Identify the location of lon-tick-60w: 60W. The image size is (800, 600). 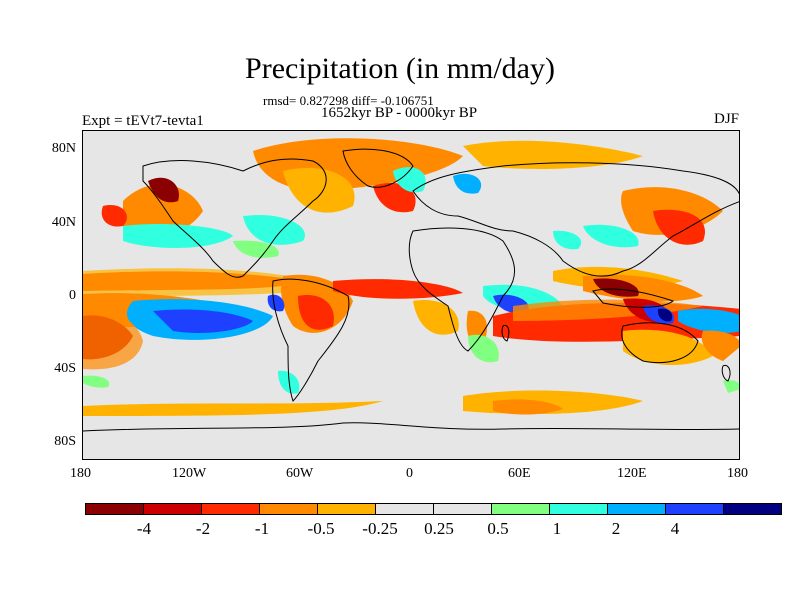
(300, 473).